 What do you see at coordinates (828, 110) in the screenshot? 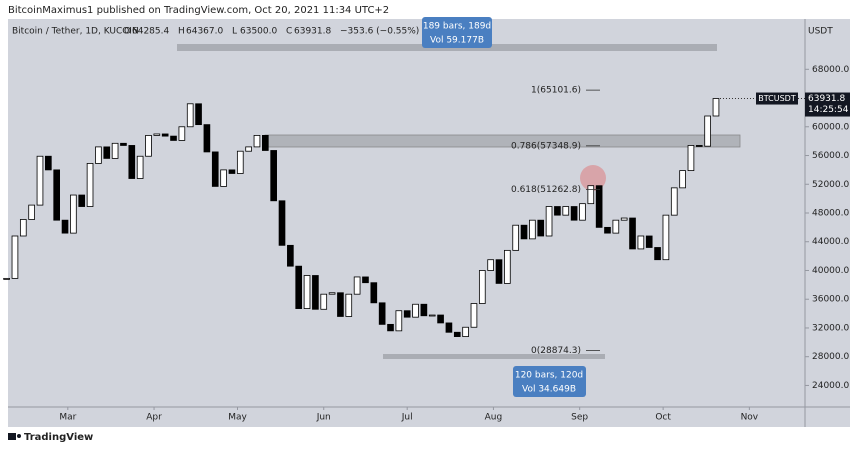
I see `countdown: 14:25:54` at bounding box center [828, 110].